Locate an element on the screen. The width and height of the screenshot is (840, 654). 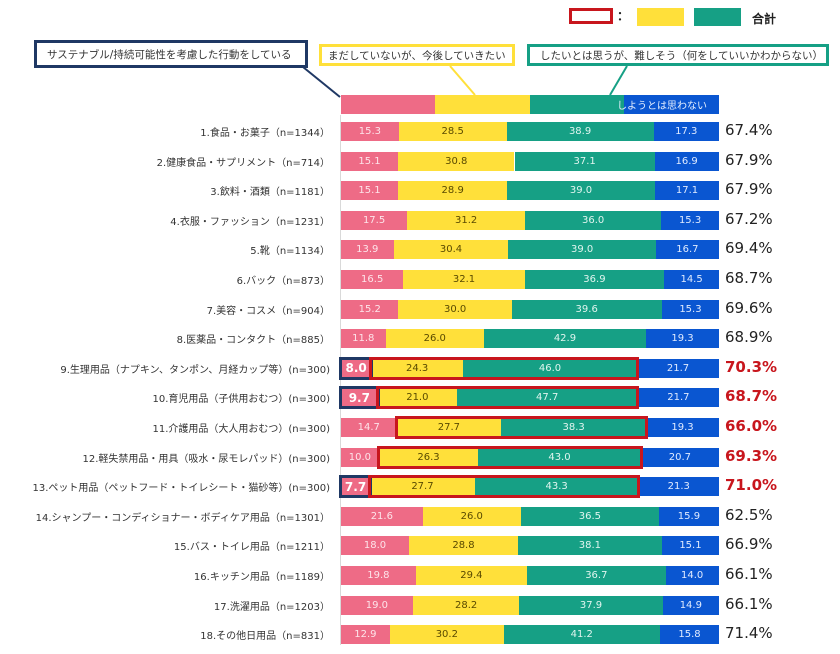
data-label: 11.8 is located at coordinates (363, 339).